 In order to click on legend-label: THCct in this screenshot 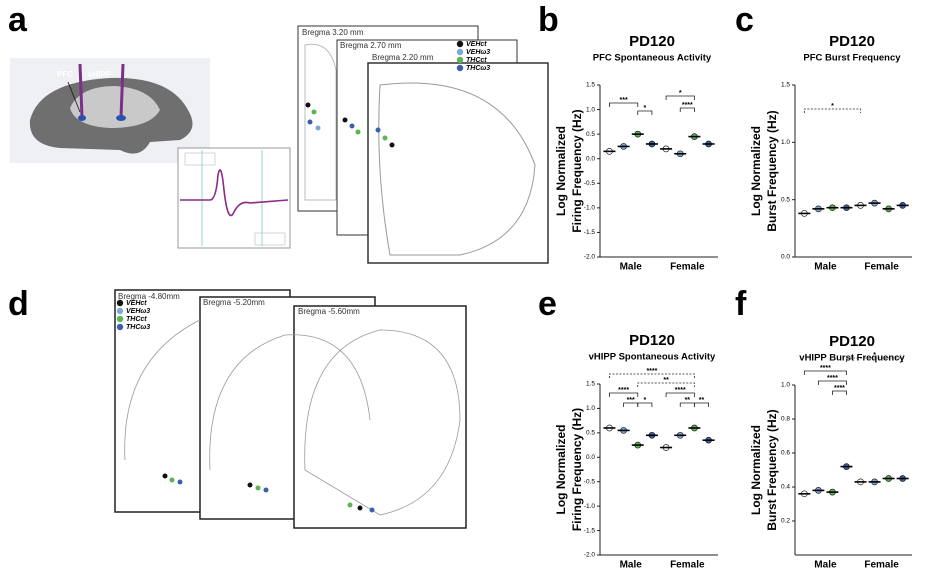, I will do `click(136, 319)`.